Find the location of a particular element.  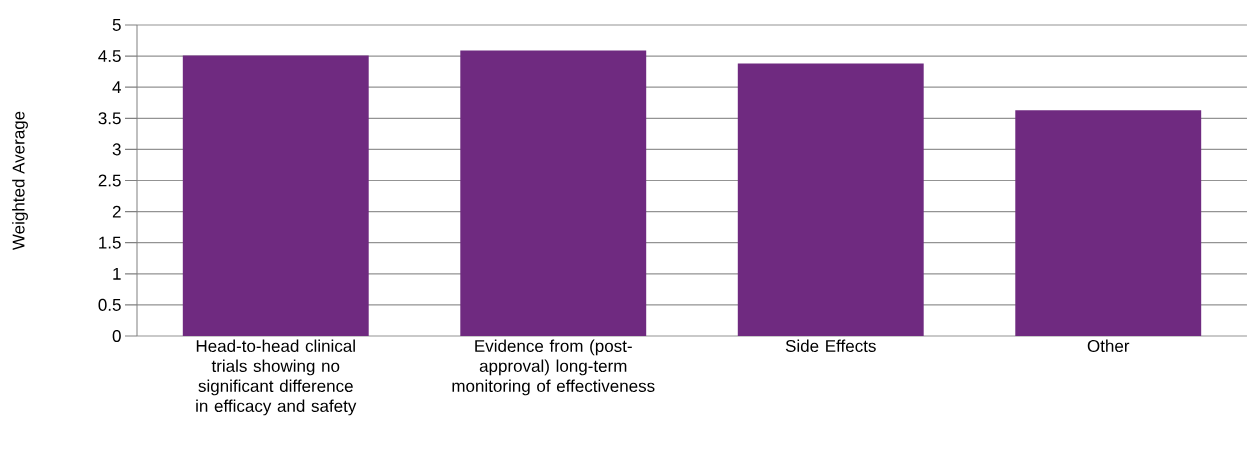

y-tick-label: 1.5 is located at coordinates (110, 242).